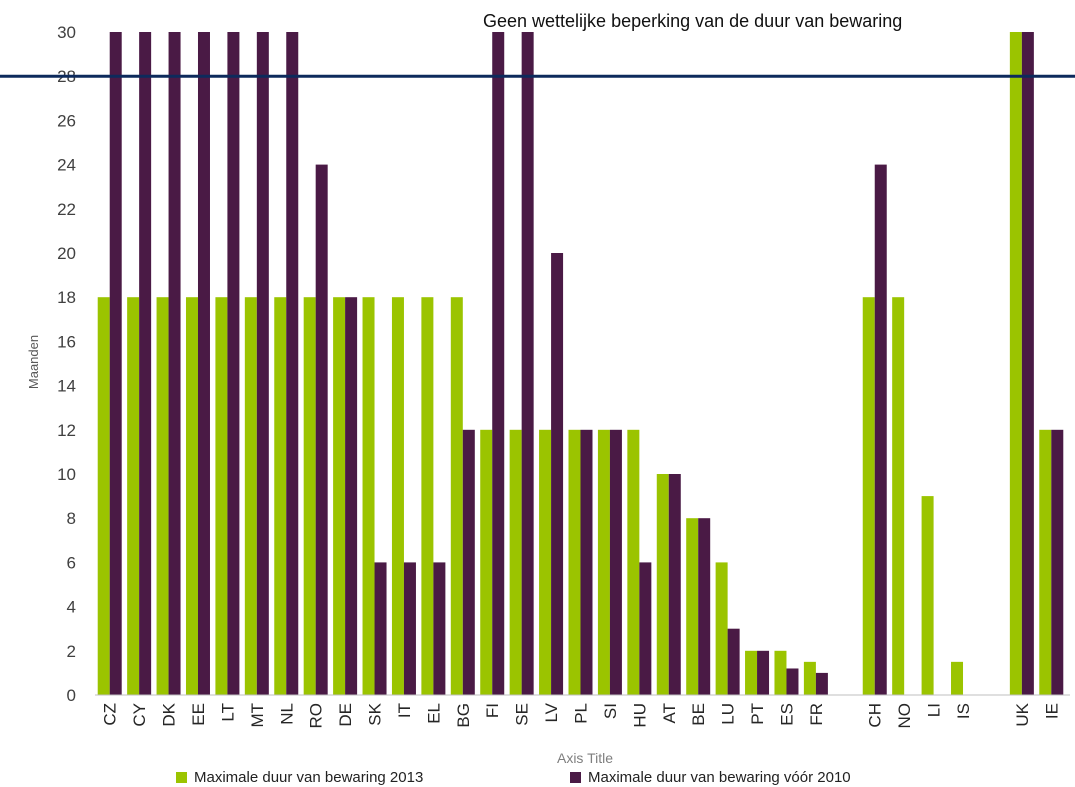 Image resolution: width=1075 pixels, height=787 pixels. Describe the element at coordinates (585, 758) in the screenshot. I see `x-axis-title: Axis Title` at that location.